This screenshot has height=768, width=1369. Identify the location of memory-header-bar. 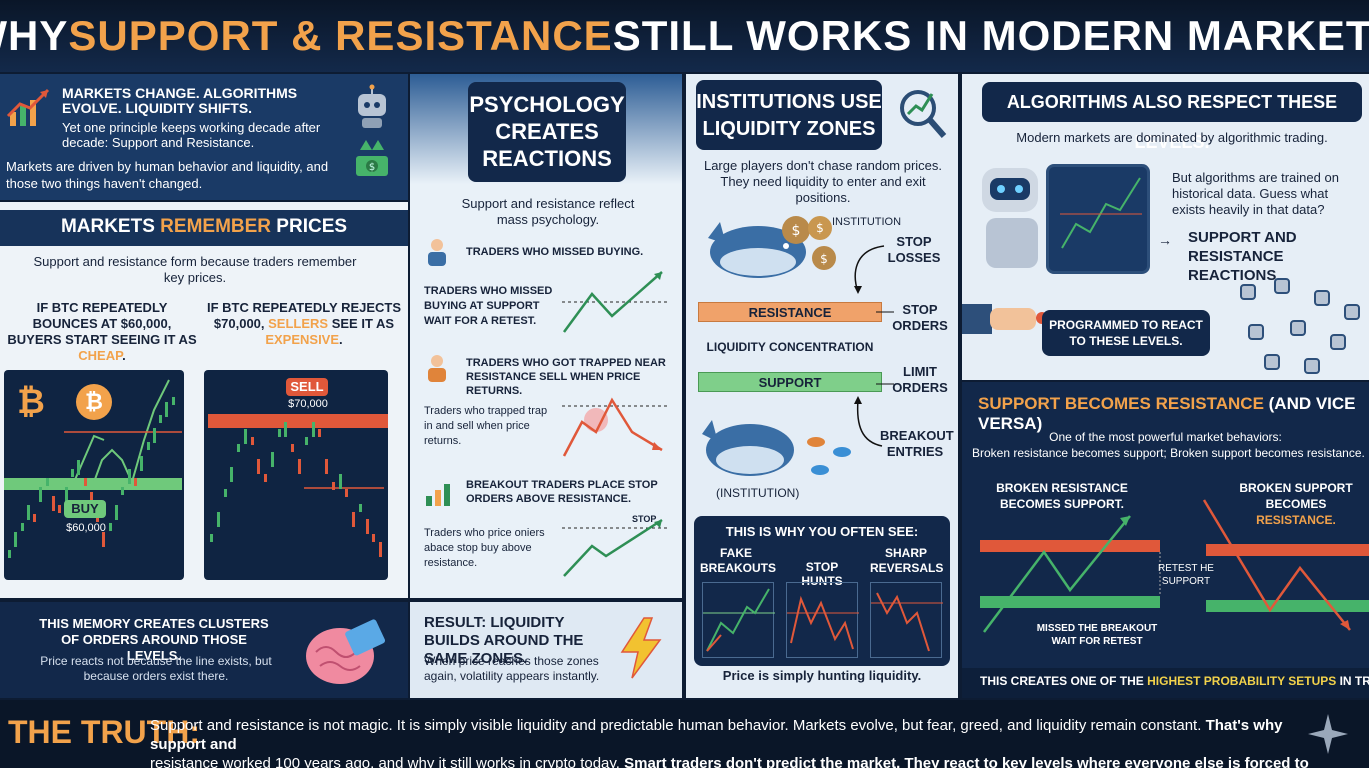
(204, 228).